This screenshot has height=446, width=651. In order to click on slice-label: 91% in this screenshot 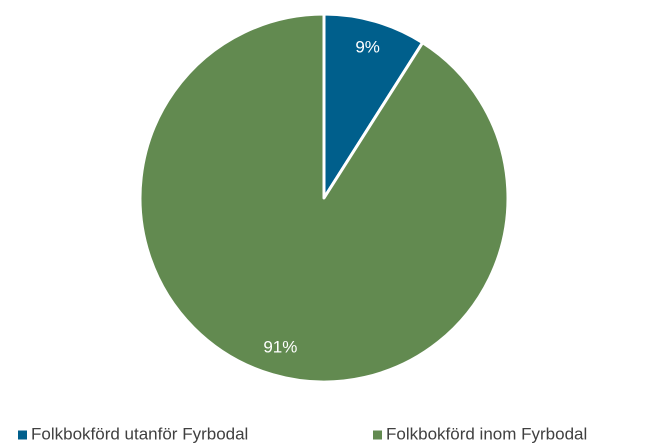, I will do `click(280, 347)`.